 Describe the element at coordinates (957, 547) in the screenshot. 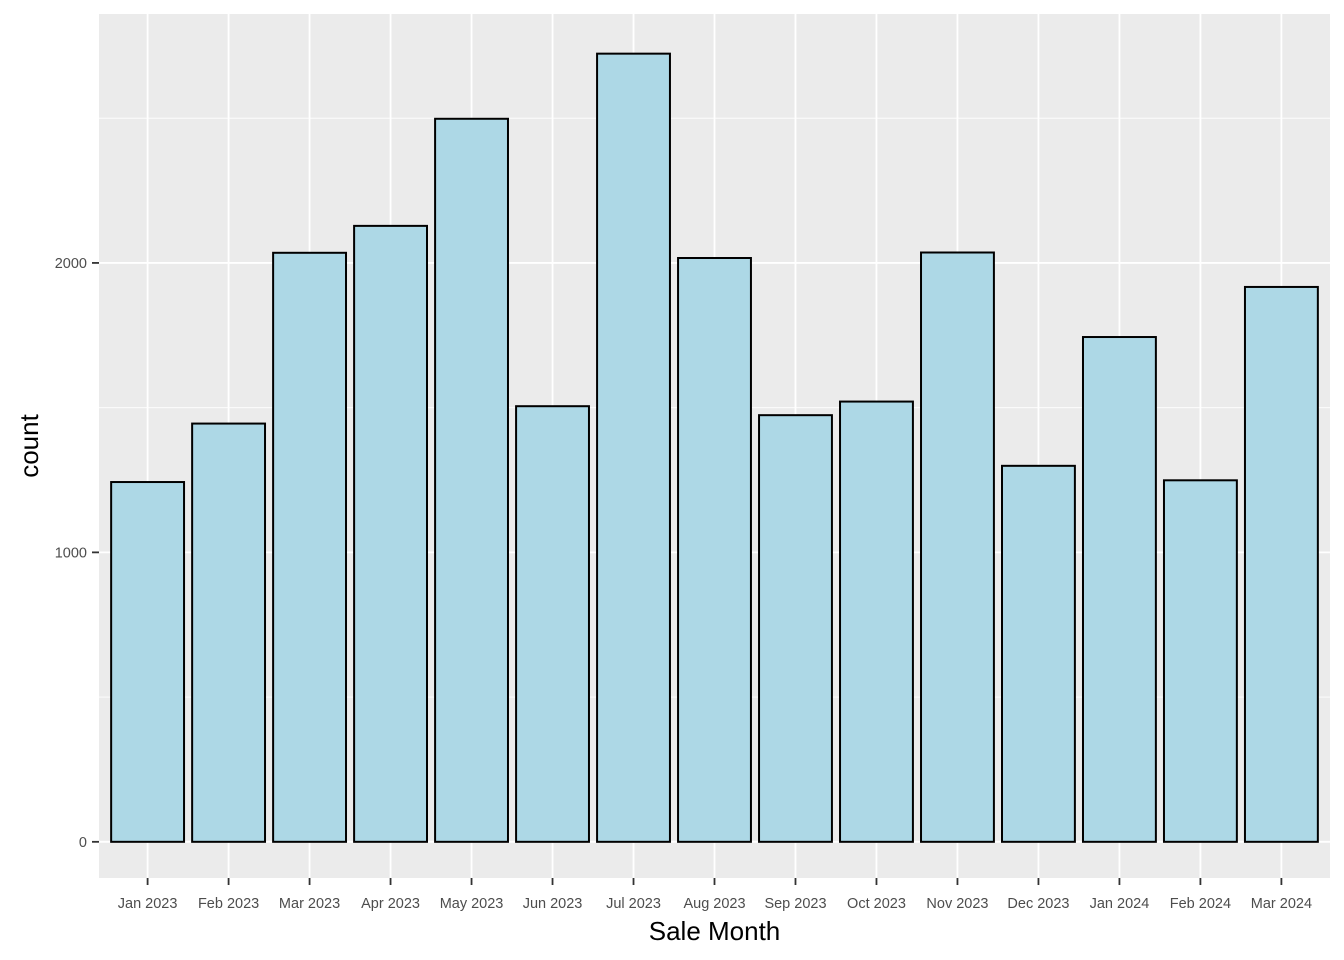

I see `bar-nov-2023` at that location.